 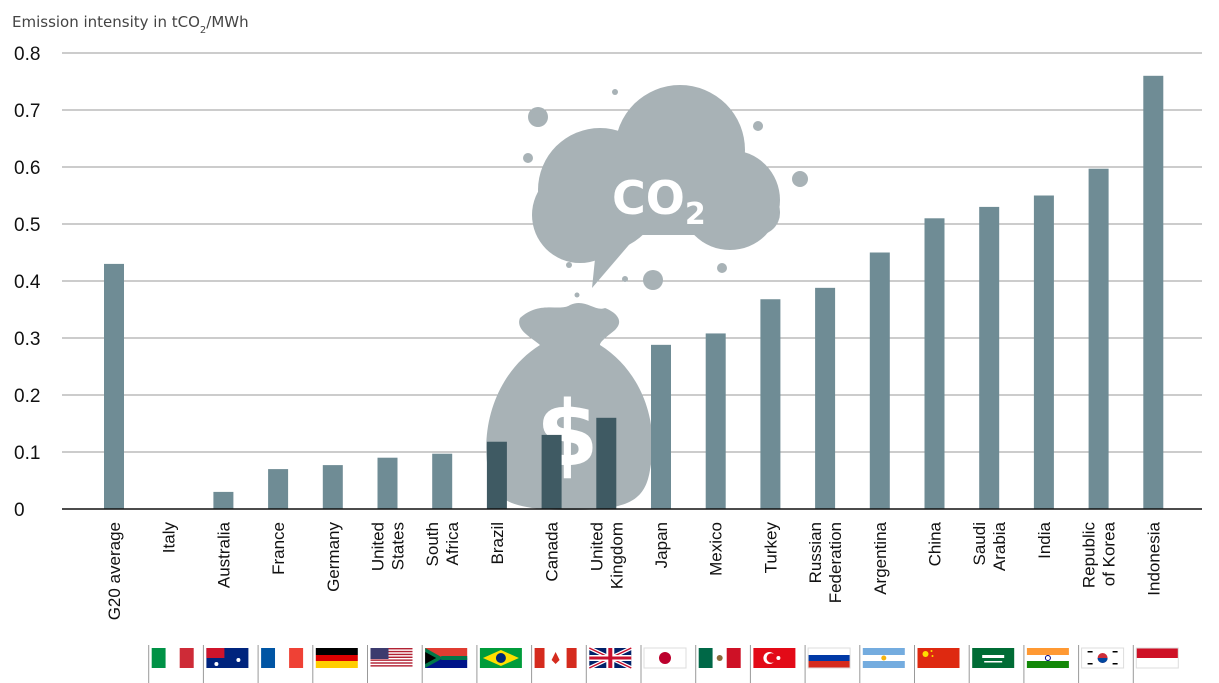 I want to click on x-category-label: Mexico, so click(x=716, y=549).